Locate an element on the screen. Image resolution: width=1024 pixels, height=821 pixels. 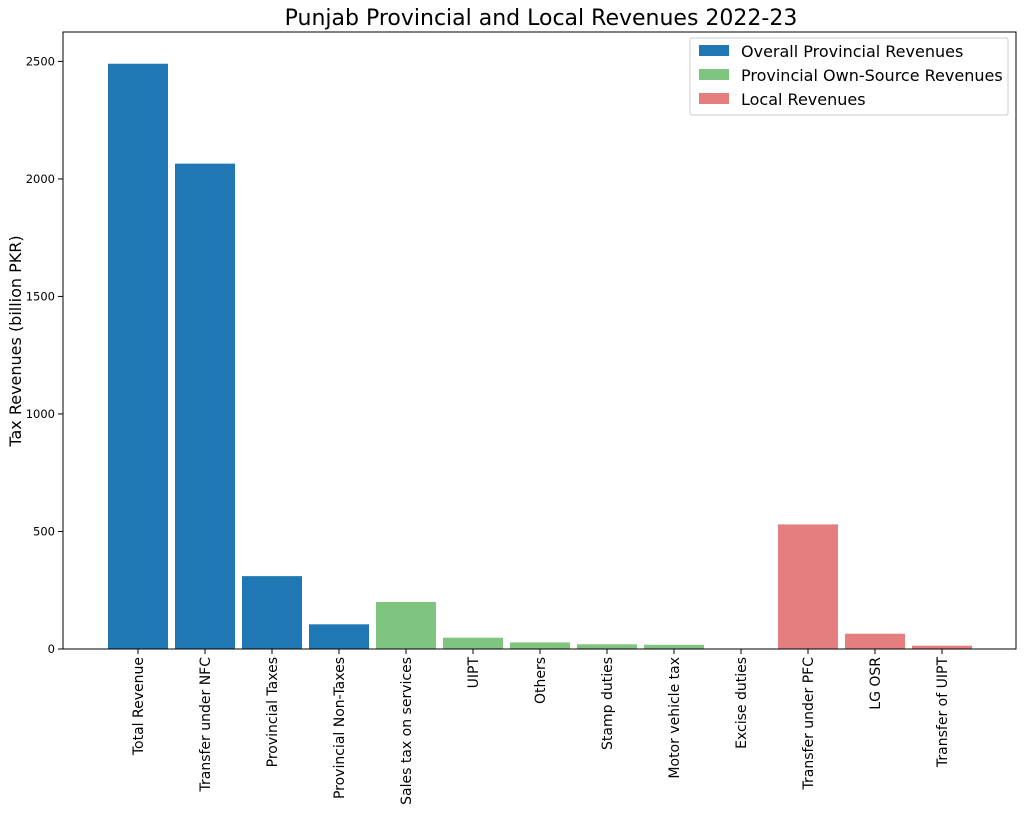
bar-others is located at coordinates (540, 645).